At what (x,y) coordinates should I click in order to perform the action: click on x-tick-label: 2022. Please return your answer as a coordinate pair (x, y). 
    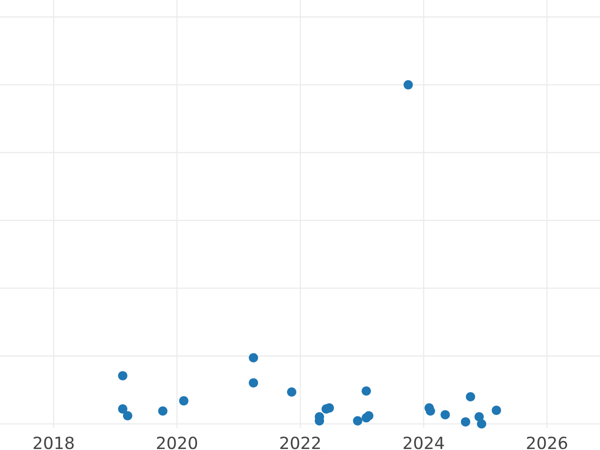
    Looking at the image, I should click on (300, 443).